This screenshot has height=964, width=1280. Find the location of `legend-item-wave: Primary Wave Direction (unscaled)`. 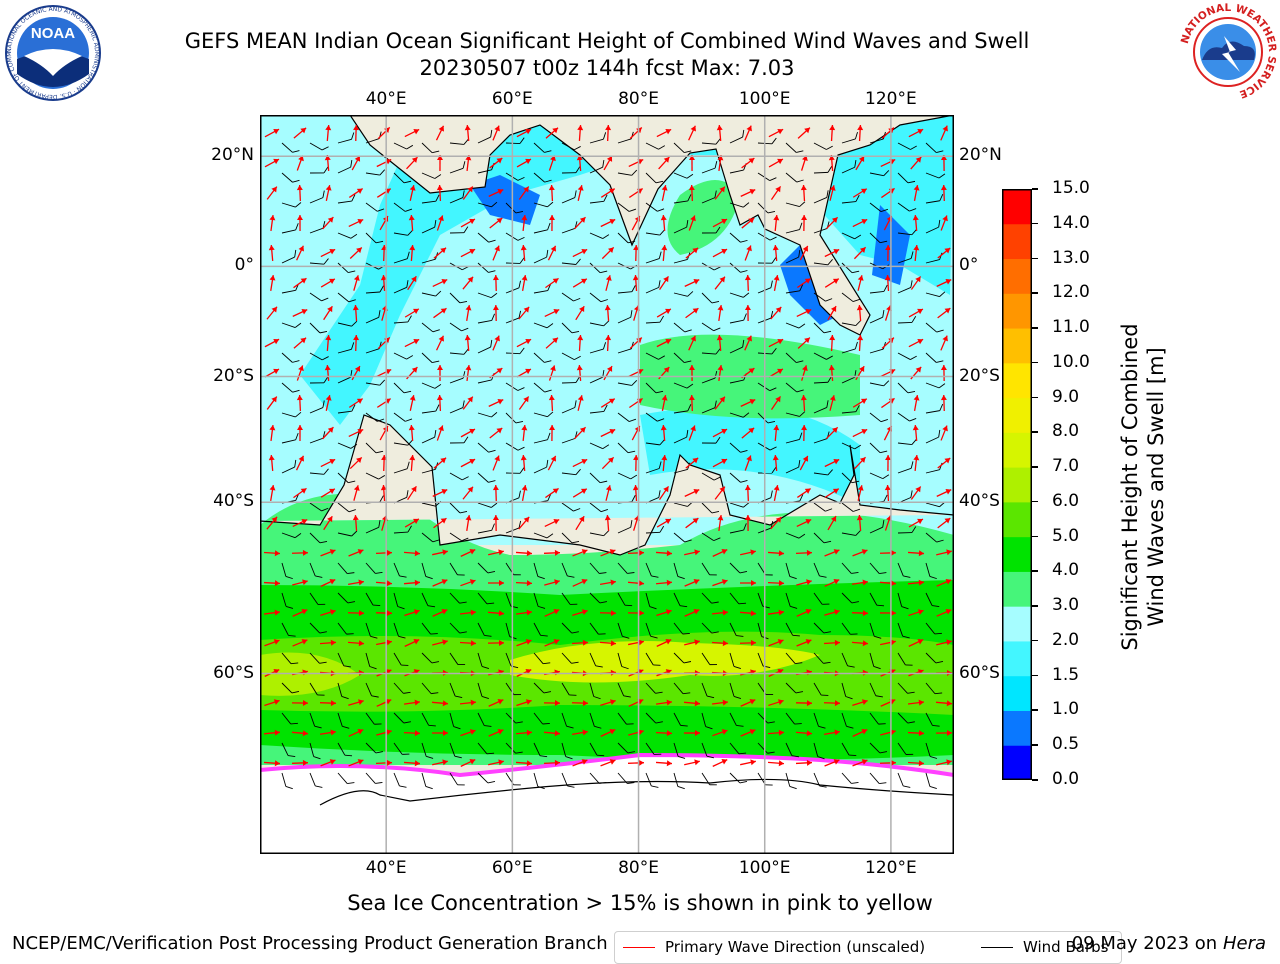

legend-item-wave: Primary Wave Direction (unscaled) is located at coordinates (774, 947).